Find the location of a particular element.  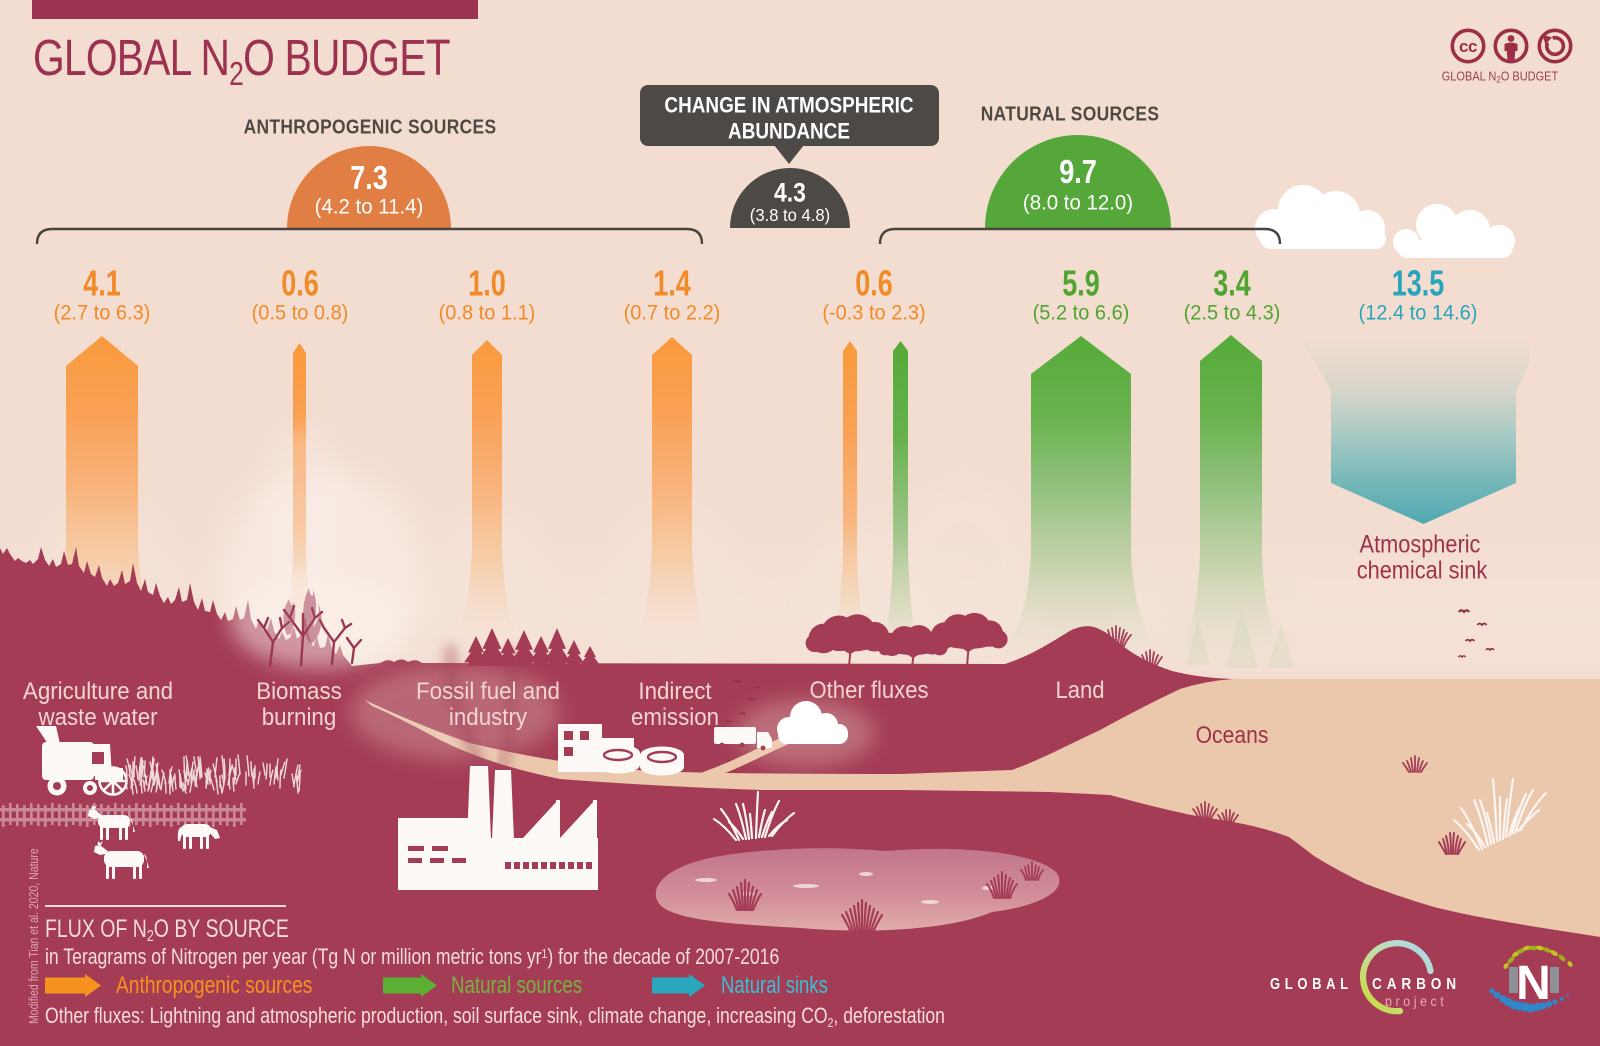

svg-text: N is located at coordinates (1533, 983).